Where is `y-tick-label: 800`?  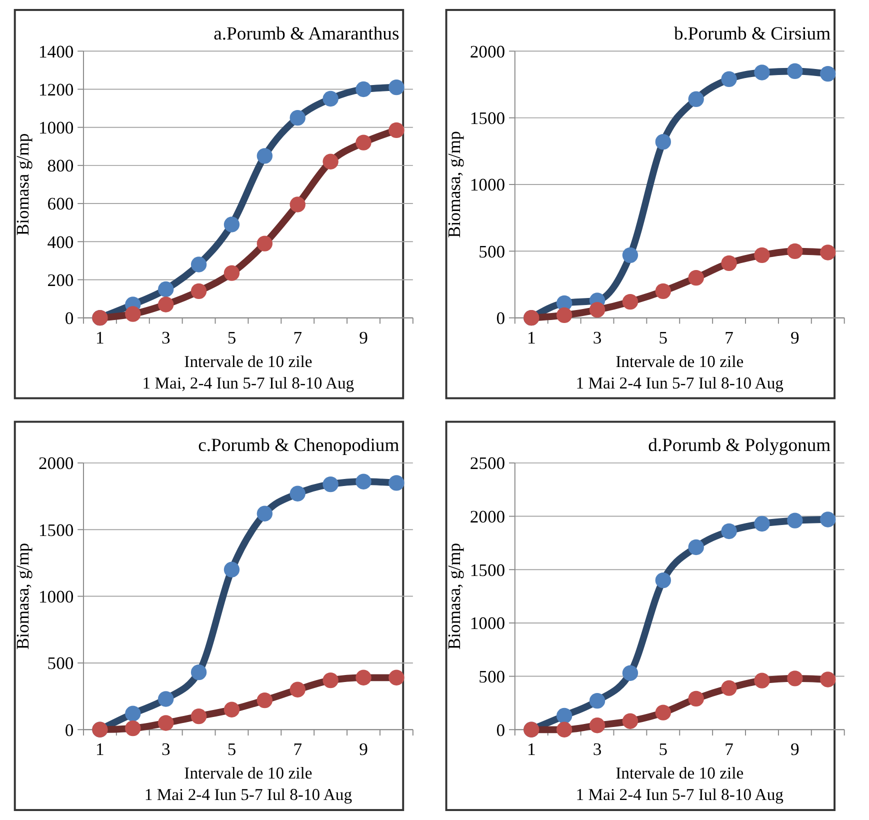 y-tick-label: 800 is located at coordinates (60, 166).